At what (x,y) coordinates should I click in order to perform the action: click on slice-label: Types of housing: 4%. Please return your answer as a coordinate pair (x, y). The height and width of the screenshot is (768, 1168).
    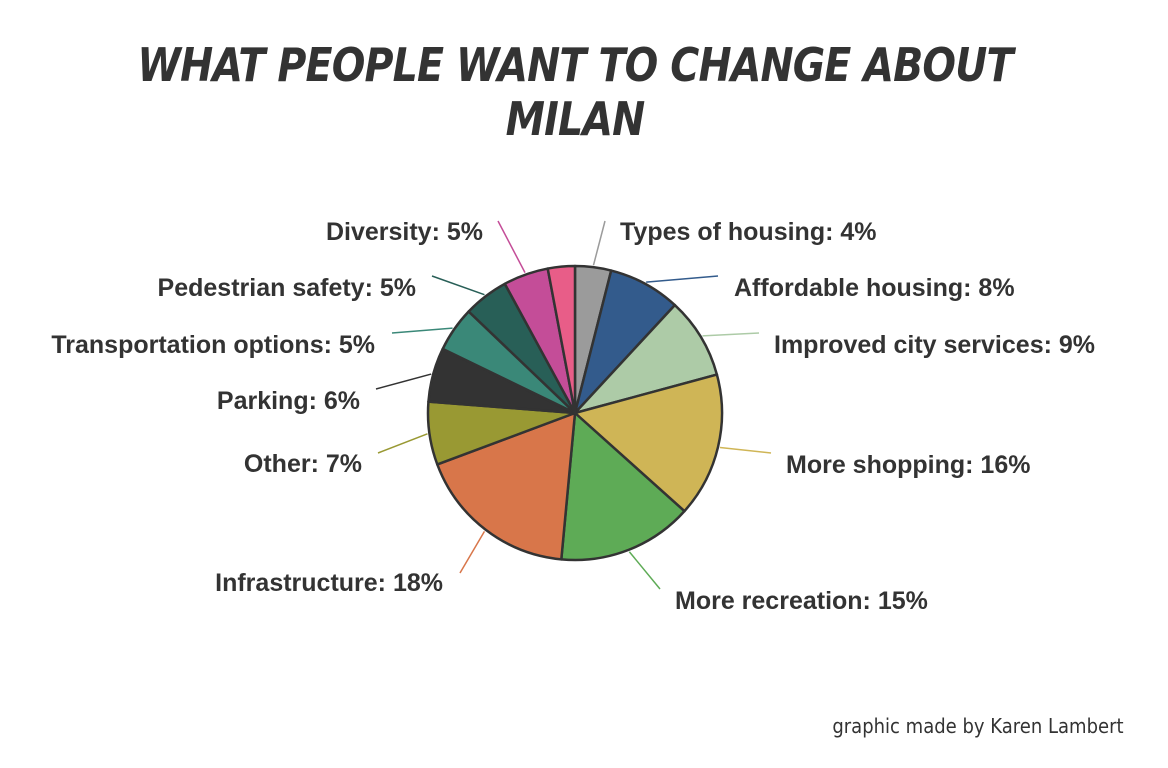
    Looking at the image, I should click on (748, 232).